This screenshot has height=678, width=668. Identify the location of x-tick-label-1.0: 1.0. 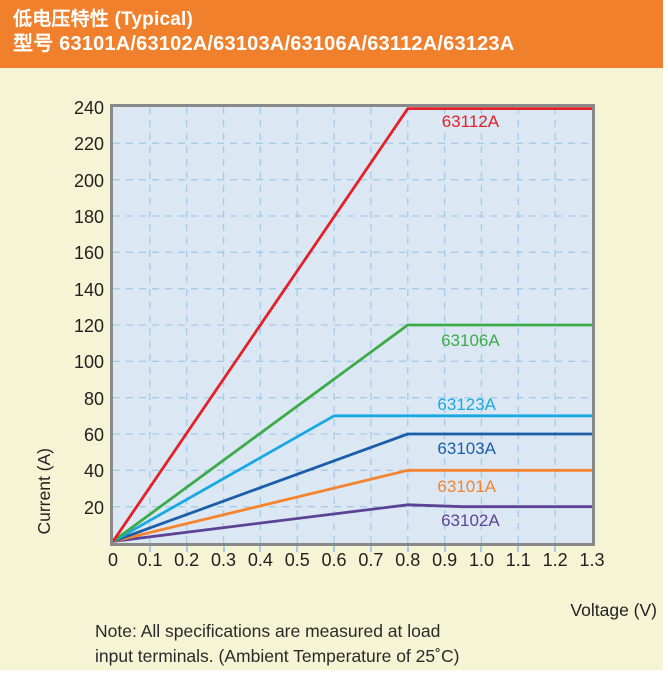
(481, 560).